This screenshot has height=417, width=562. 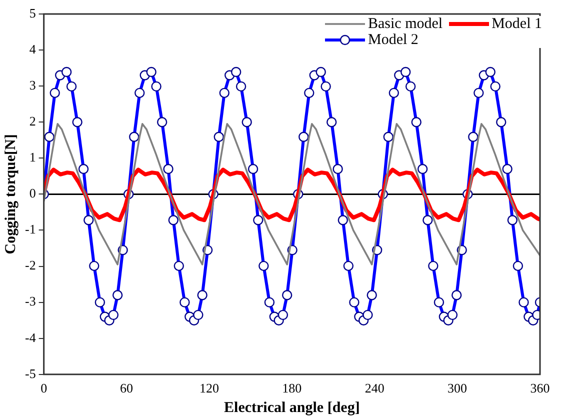 I want to click on x-axis-title: Electrical angle [deg], so click(x=292, y=408).